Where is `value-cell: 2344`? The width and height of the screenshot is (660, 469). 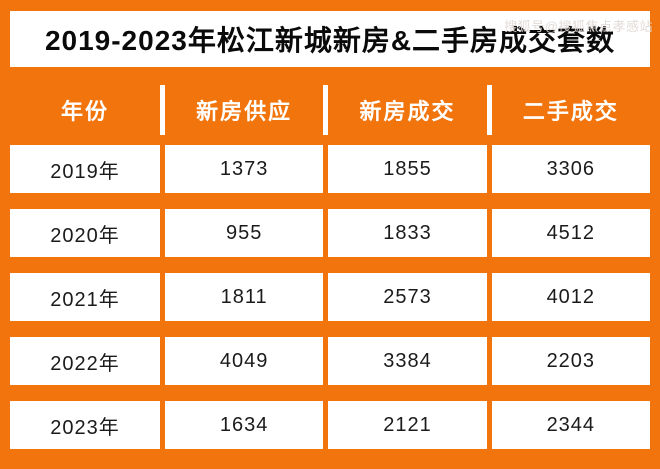 value-cell: 2344 is located at coordinates (570, 425).